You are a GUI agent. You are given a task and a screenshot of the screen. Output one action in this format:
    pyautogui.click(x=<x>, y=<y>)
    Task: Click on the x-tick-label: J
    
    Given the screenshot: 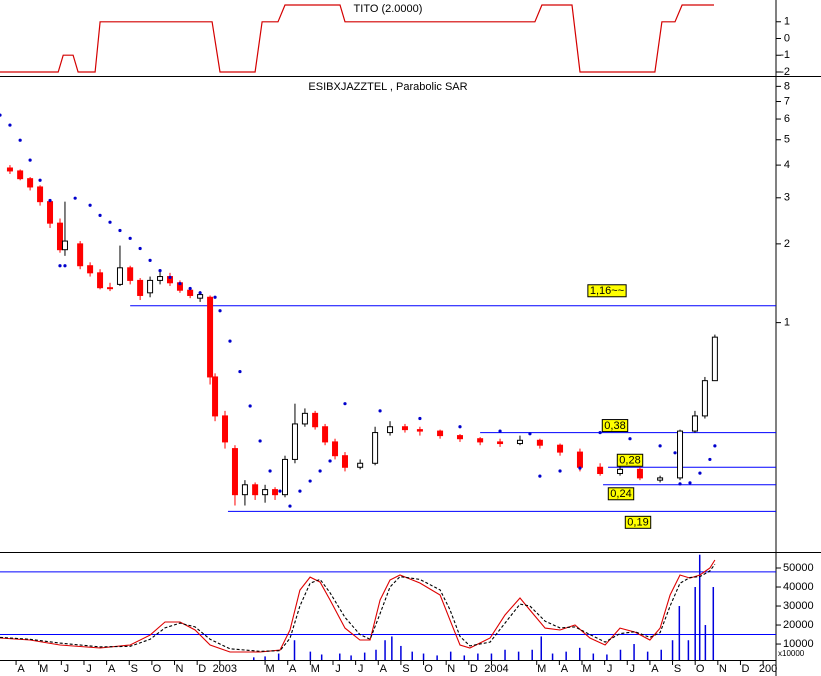 What is the action you would take?
    pyautogui.click(x=361, y=669)
    